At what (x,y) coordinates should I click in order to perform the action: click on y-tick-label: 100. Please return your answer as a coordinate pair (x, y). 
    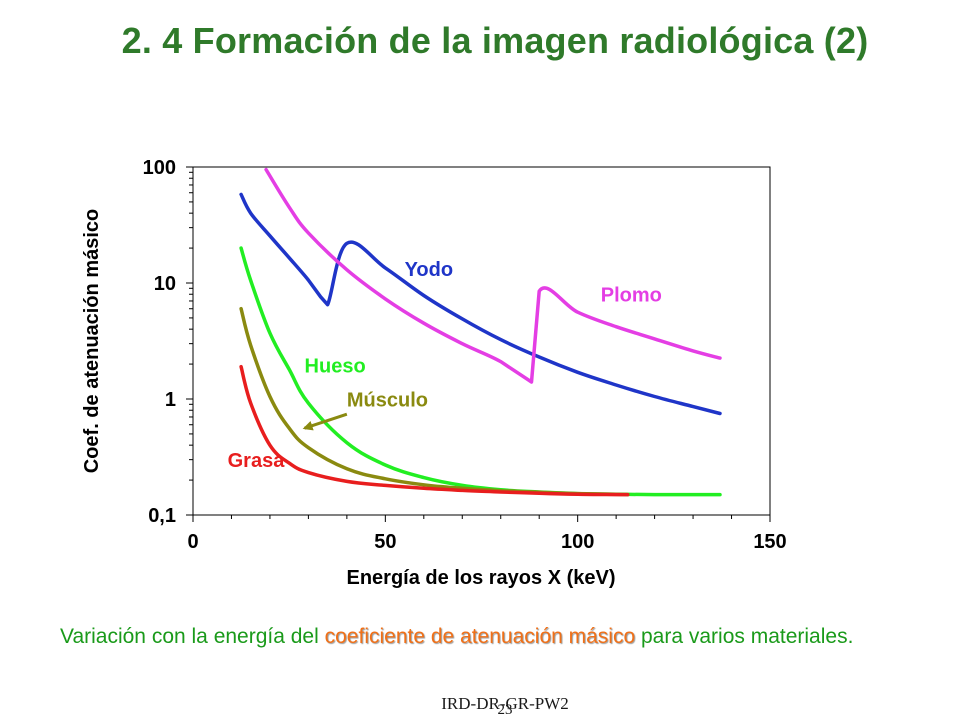
    Looking at the image, I should click on (159, 168).